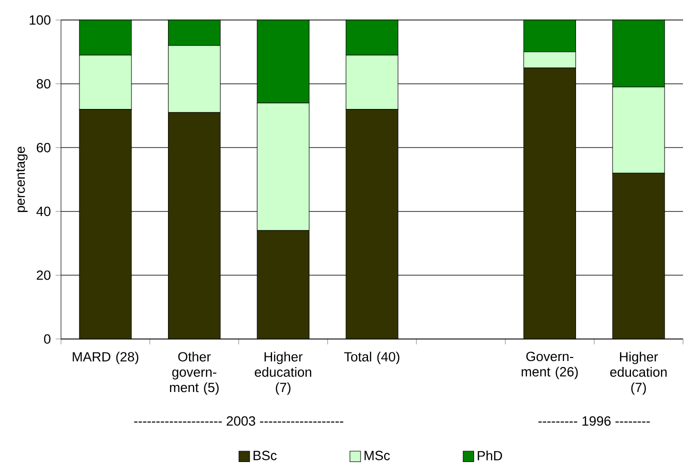 This screenshot has width=684, height=468. What do you see at coordinates (43, 148) in the screenshot?
I see `y-tick-label: 60` at bounding box center [43, 148].